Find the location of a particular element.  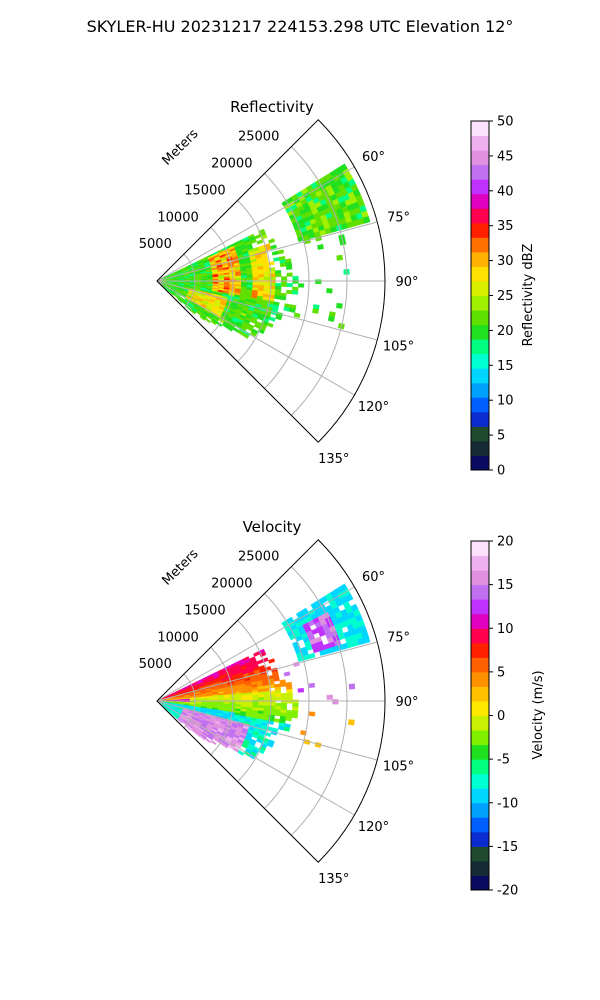

velocity-range-axis-label: Meters is located at coordinates (181, 567).